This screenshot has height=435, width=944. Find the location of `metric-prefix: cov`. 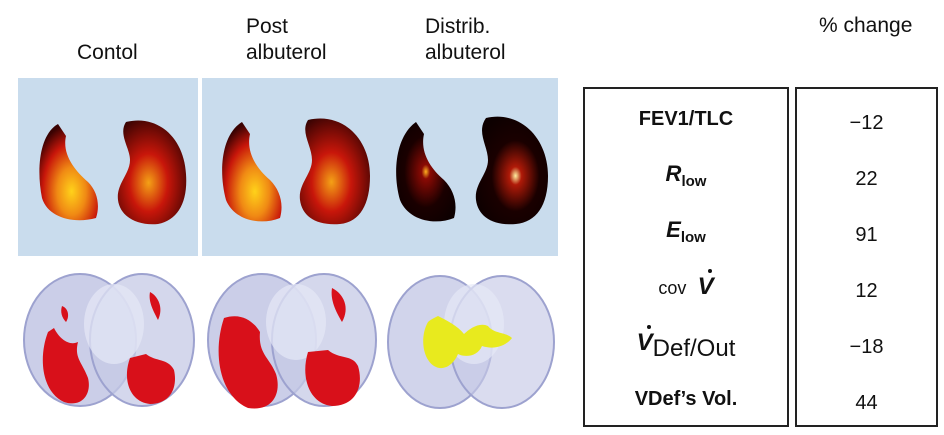

metric-prefix: cov is located at coordinates (672, 288).